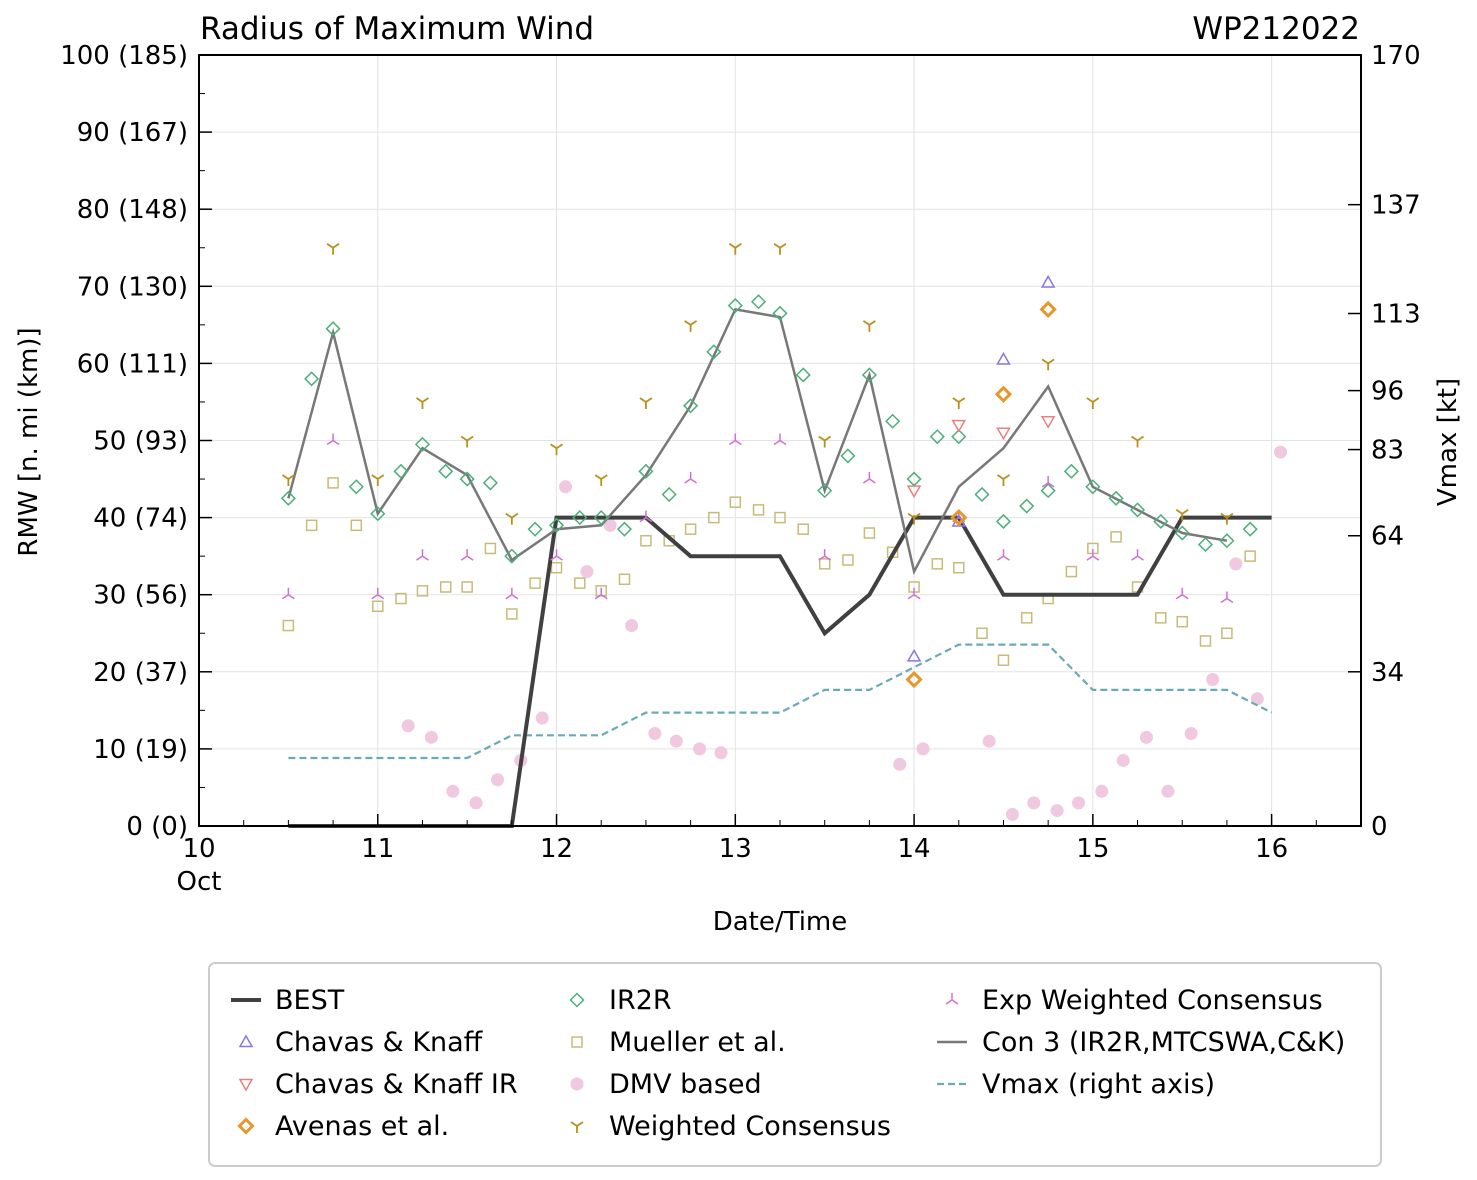 This screenshot has width=1477, height=1180. What do you see at coordinates (1396, 206) in the screenshot?
I see `right-tick-label: 137` at bounding box center [1396, 206].